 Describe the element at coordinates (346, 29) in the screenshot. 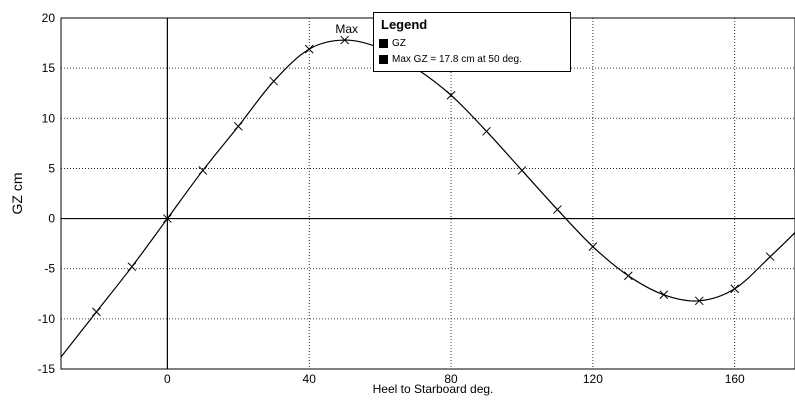

I see `max-annotation: Max` at that location.